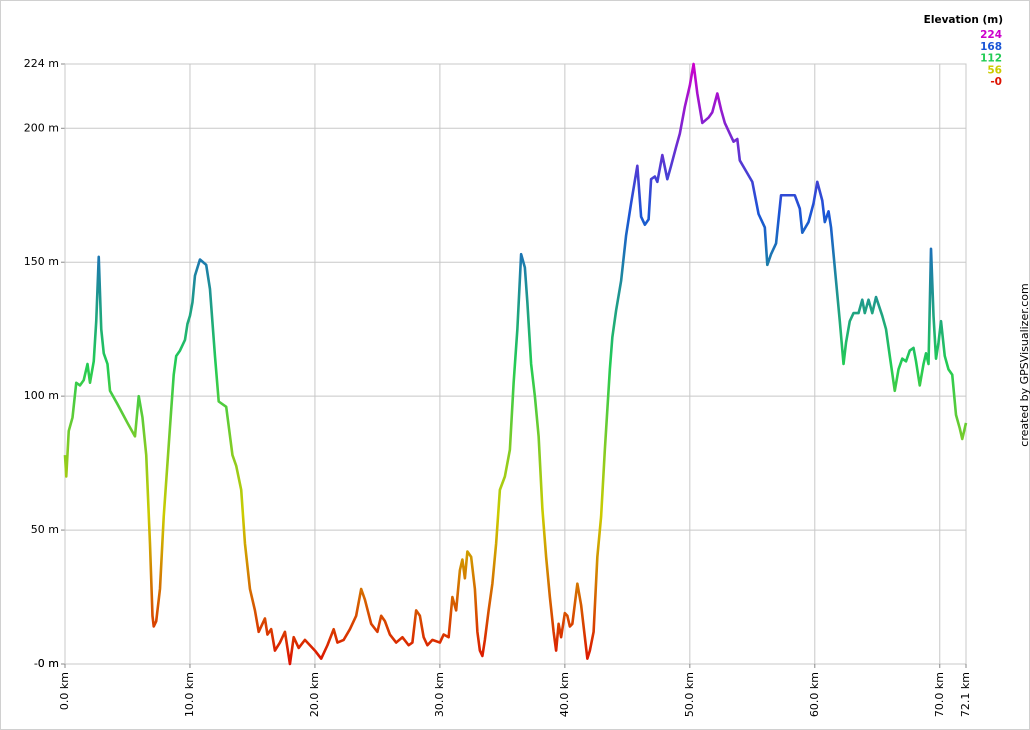 Image resolution: width=1030 pixels, height=730 pixels. I want to click on y-tick-label: -0 m, so click(46, 663).